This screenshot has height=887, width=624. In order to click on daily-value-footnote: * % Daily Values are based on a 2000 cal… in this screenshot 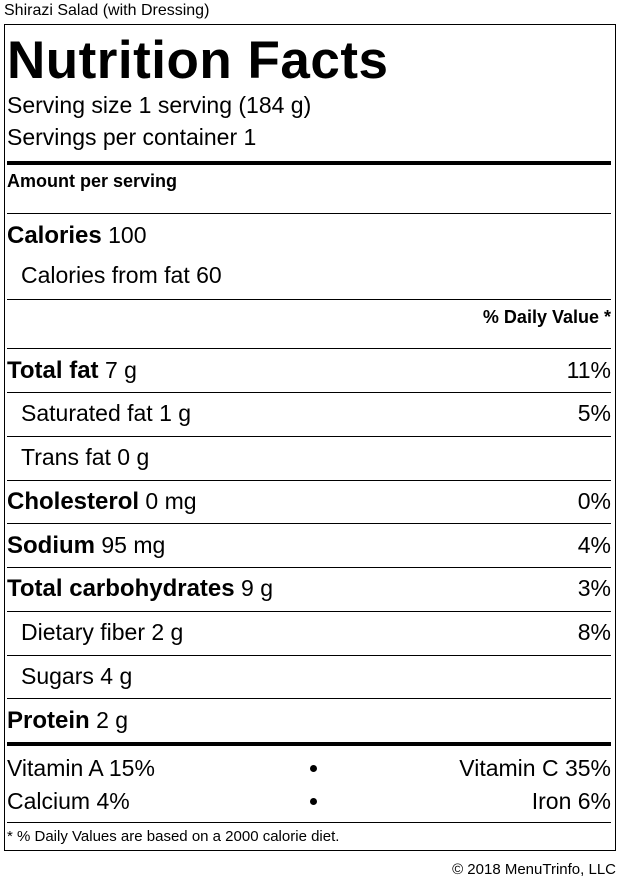, I will do `click(173, 836)`.